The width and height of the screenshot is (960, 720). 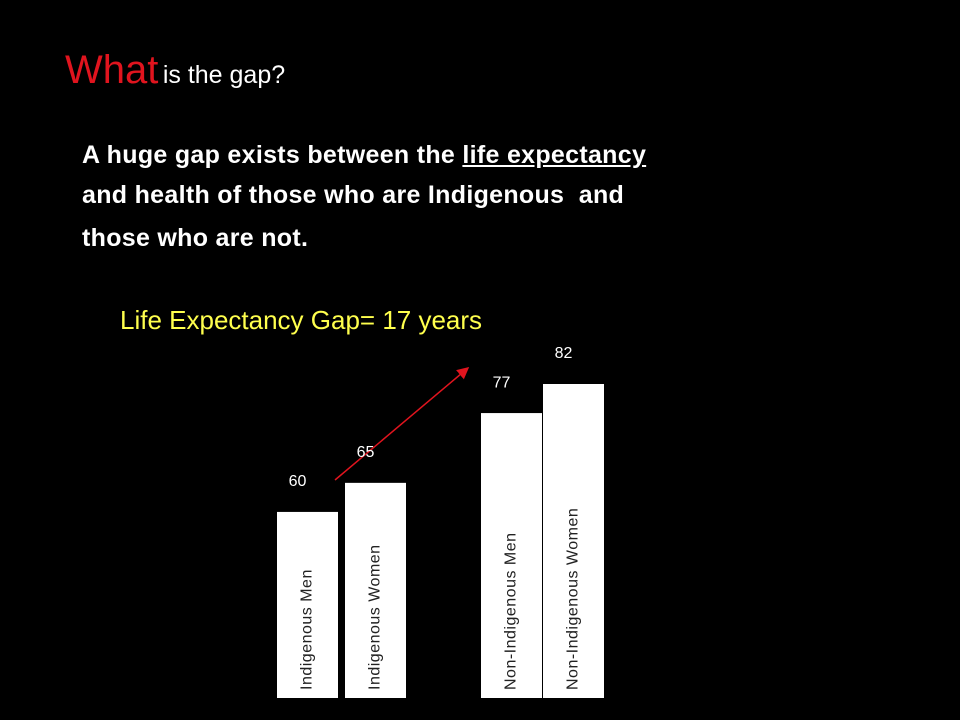 I want to click on body-line: those who are not., so click(x=195, y=238).